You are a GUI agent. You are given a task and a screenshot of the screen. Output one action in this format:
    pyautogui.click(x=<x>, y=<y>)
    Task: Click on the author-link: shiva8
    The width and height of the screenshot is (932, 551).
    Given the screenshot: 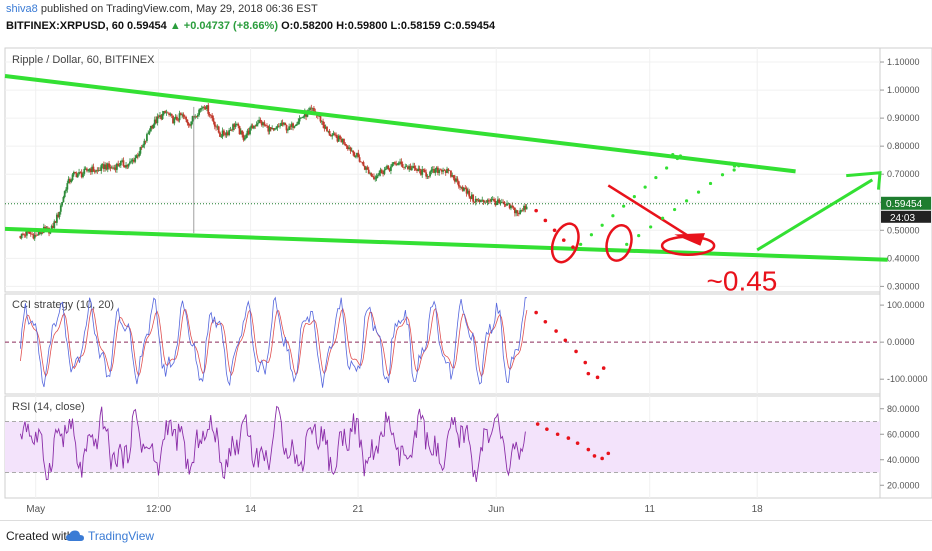 What is the action you would take?
    pyautogui.click(x=22, y=9)
    